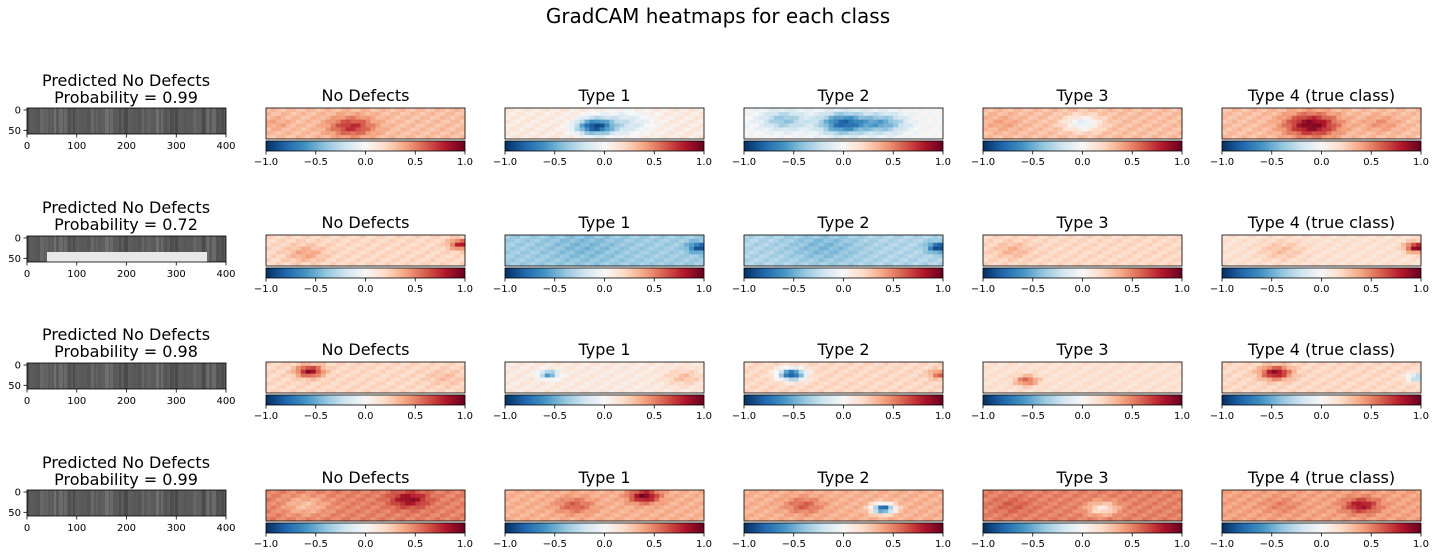  I want to click on colorbar-tick-label: 0.0, so click(605, 289).